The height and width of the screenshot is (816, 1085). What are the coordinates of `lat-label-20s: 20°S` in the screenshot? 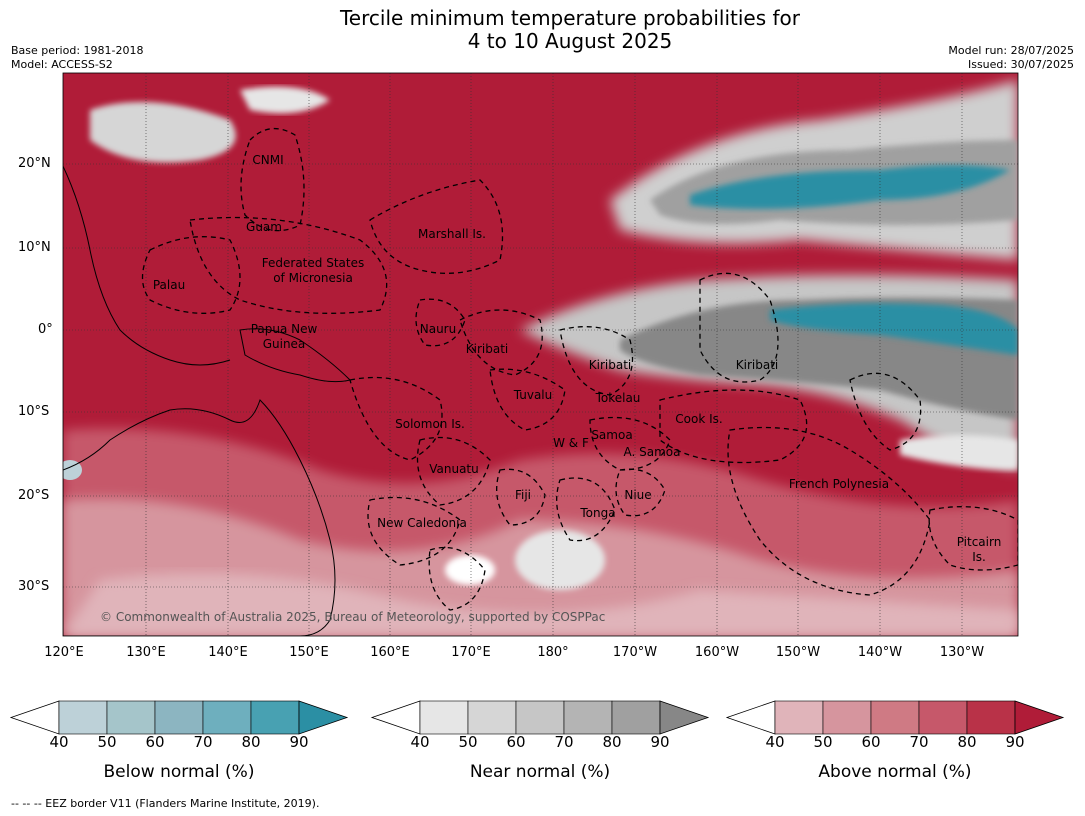 It's located at (34, 495).